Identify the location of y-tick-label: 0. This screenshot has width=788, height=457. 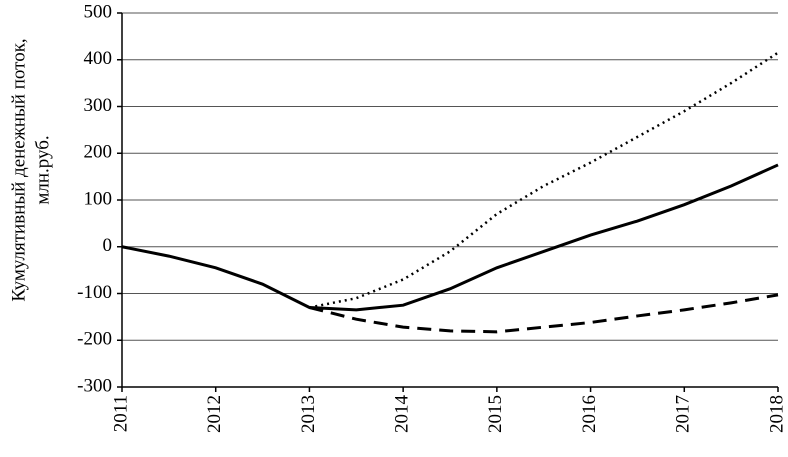
(108, 245).